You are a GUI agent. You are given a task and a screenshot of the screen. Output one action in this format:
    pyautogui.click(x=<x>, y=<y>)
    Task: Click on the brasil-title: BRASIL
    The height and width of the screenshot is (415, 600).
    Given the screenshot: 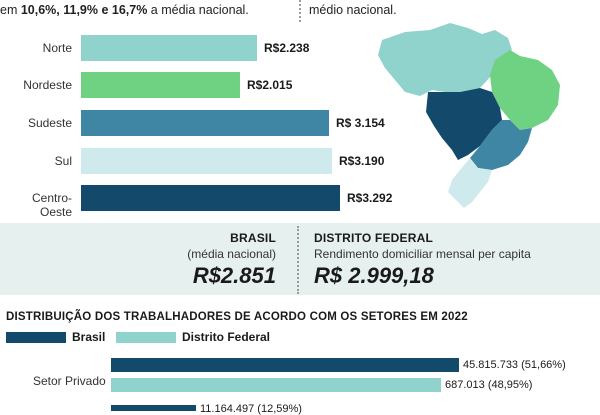 What is the action you would take?
    pyautogui.click(x=253, y=238)
    